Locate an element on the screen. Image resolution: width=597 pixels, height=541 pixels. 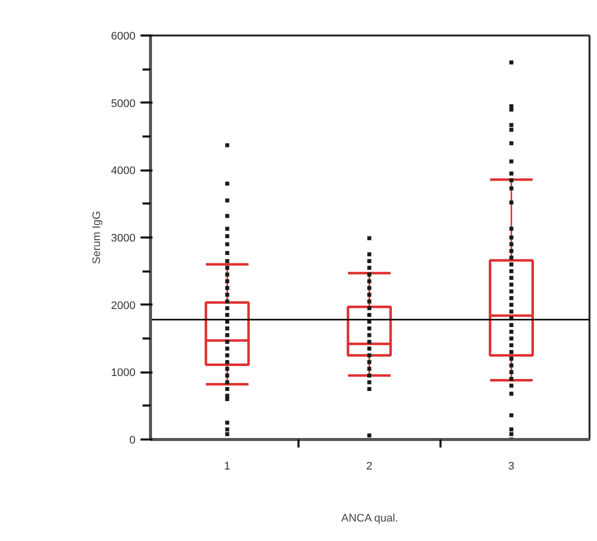
x-tick-label: 3 is located at coordinates (511, 466).